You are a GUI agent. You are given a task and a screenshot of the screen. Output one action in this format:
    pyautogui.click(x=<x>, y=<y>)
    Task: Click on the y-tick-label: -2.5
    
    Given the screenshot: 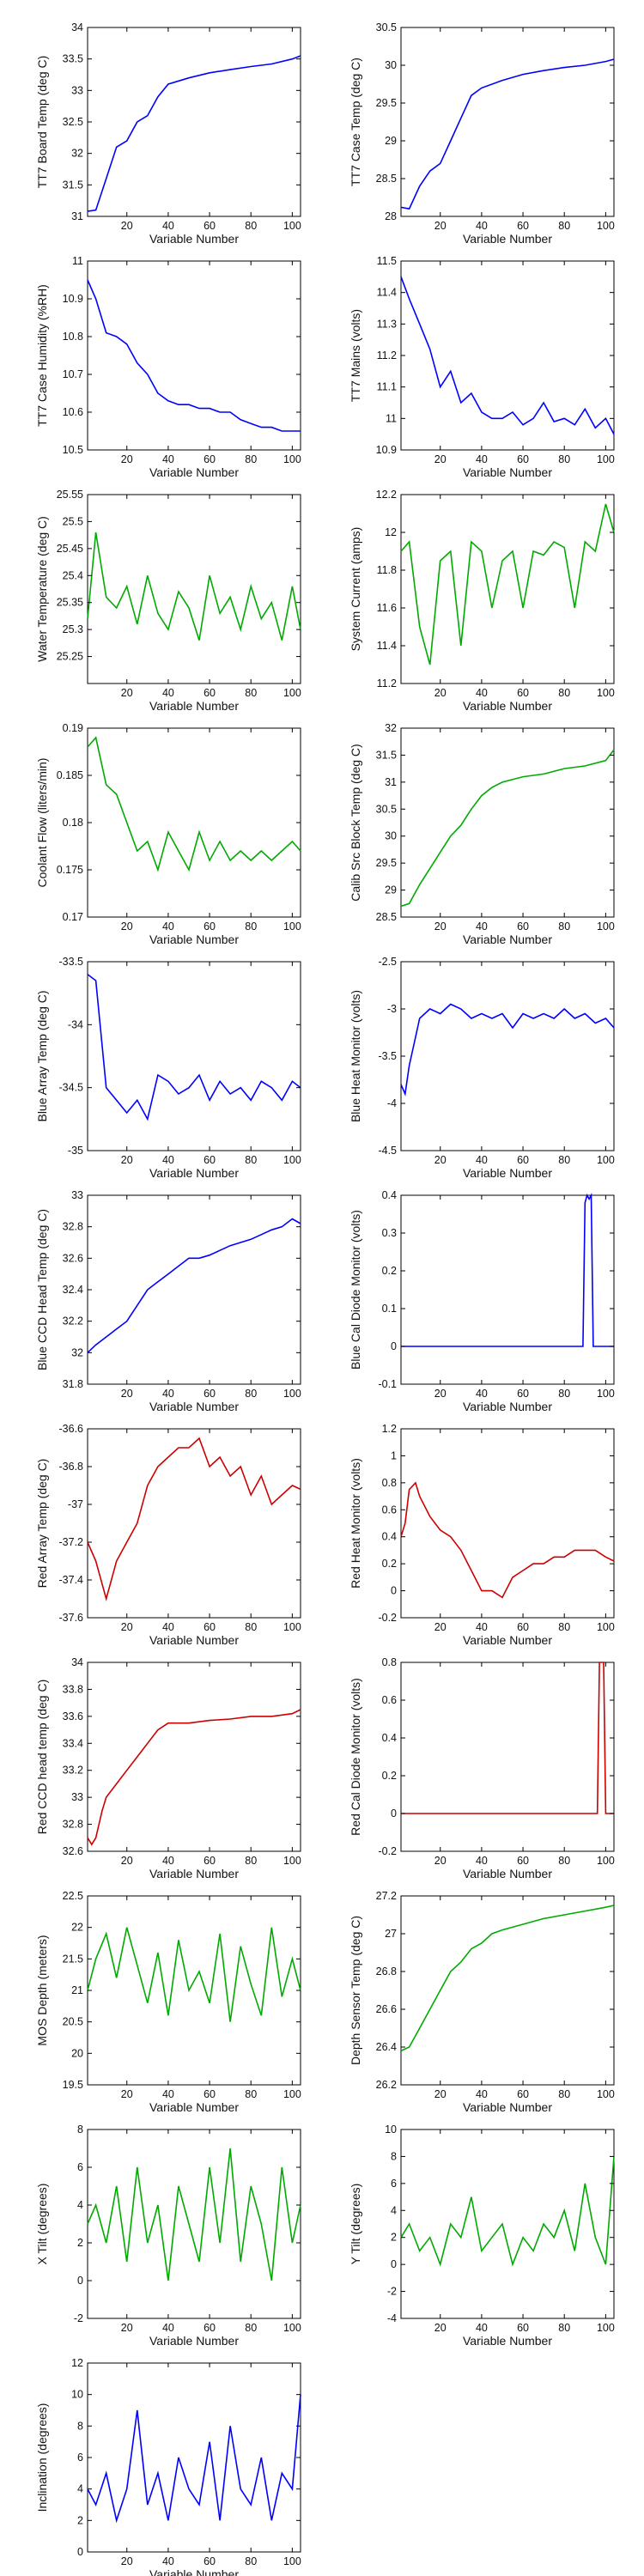 What is the action you would take?
    pyautogui.click(x=388, y=962)
    